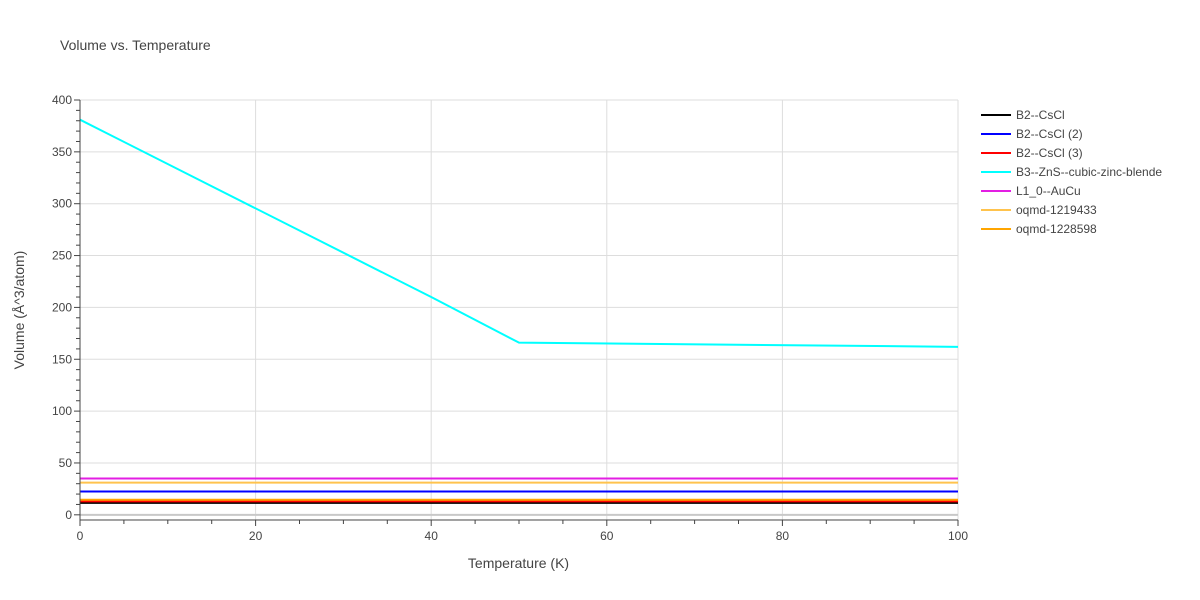 The height and width of the screenshot is (600, 1200). What do you see at coordinates (62, 100) in the screenshot?
I see `y-tick-label: 400` at bounding box center [62, 100].